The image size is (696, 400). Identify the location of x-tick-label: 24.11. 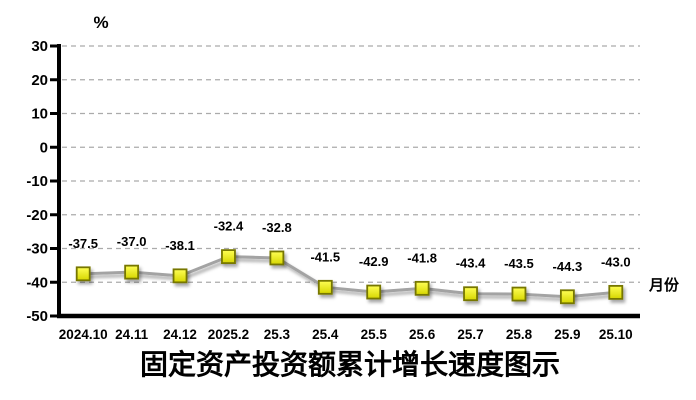
(132, 334).